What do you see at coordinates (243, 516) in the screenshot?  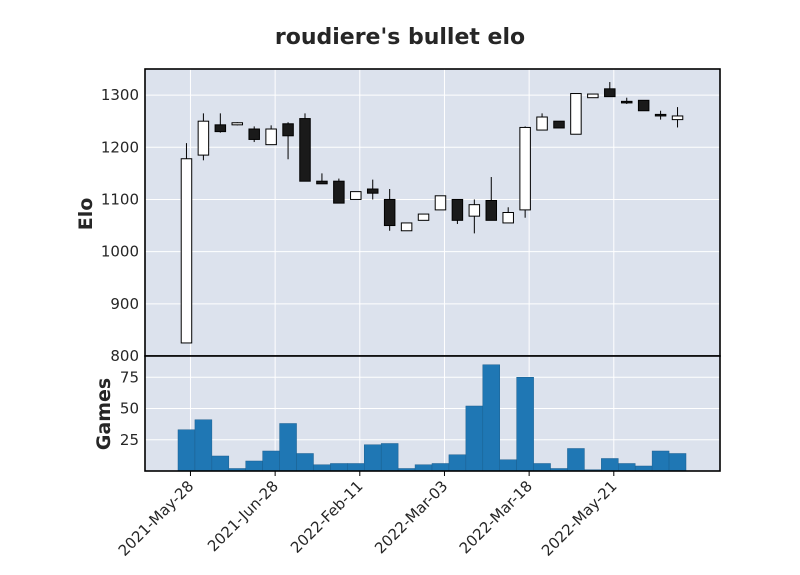 I see `x-tick-label: 2021-Jun-28` at bounding box center [243, 516].